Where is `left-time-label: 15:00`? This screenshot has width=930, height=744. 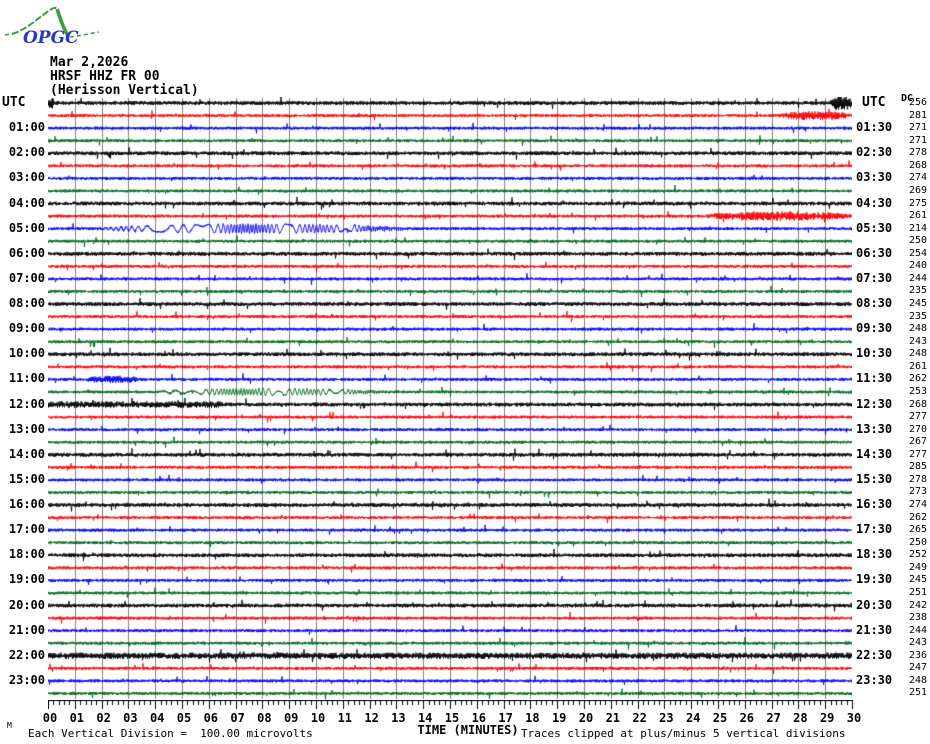
left-time-label: 15:00 is located at coordinates (26, 478).